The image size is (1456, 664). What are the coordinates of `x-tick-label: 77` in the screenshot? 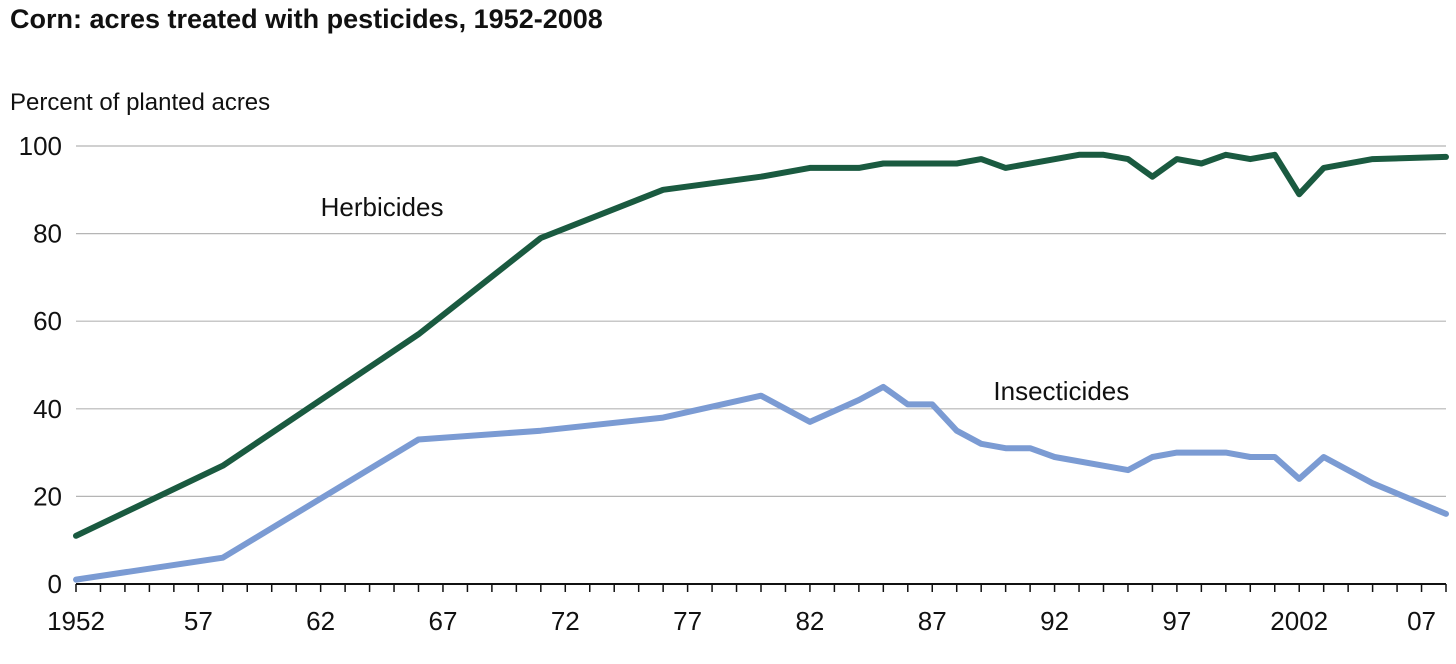 It's located at (687, 621).